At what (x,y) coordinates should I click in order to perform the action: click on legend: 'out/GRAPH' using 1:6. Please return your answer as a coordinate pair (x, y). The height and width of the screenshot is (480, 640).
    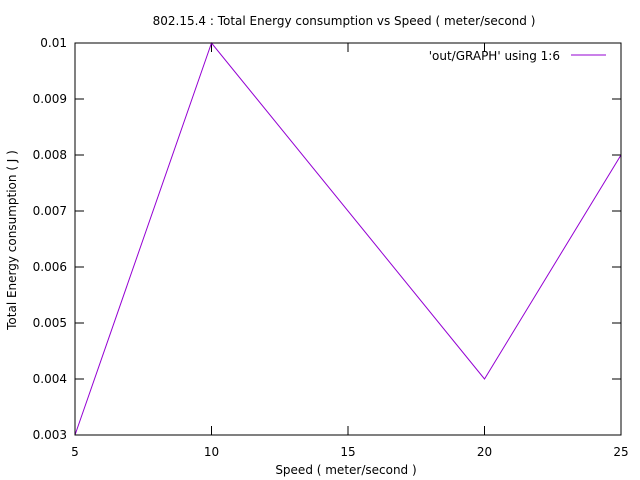
    Looking at the image, I should click on (517, 56).